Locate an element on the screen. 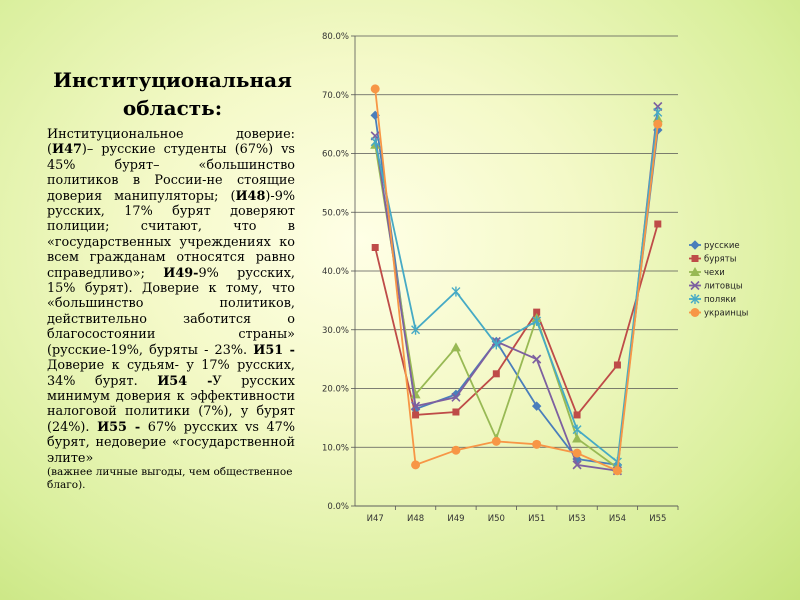 The width and height of the screenshot is (800, 600). legend-item: литовцы is located at coordinates (716, 286).